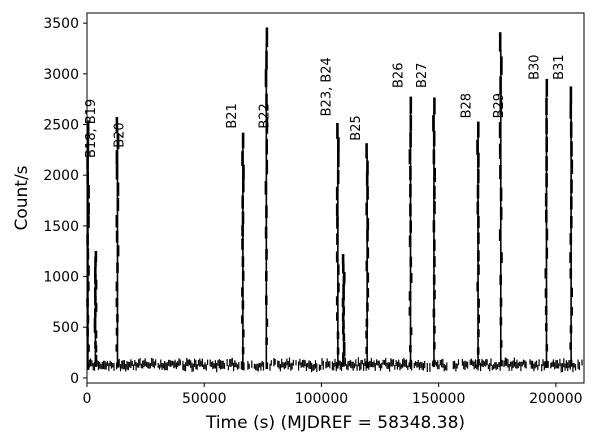  I want to click on y-axis-label: Count/s, so click(22, 197).